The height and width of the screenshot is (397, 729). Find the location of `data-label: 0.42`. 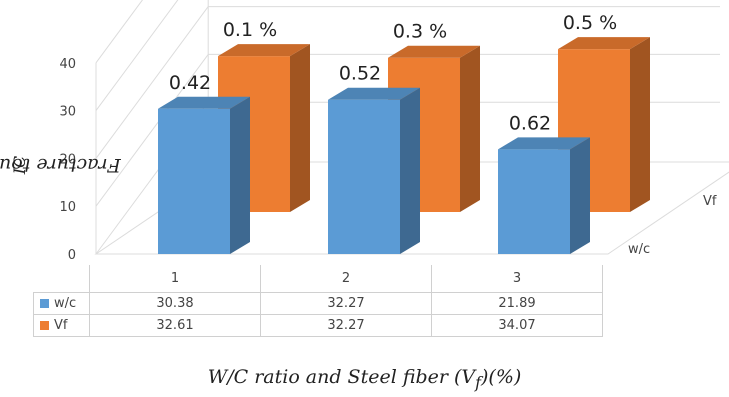

data-label: 0.42 is located at coordinates (190, 83).